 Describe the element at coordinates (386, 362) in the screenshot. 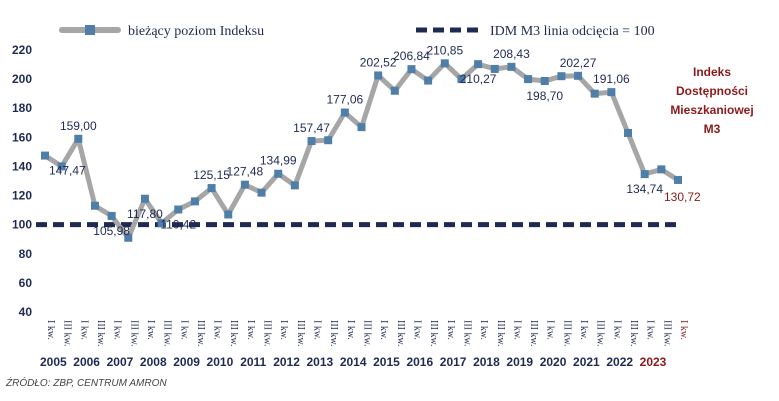

I see `year-label: 2015` at that location.